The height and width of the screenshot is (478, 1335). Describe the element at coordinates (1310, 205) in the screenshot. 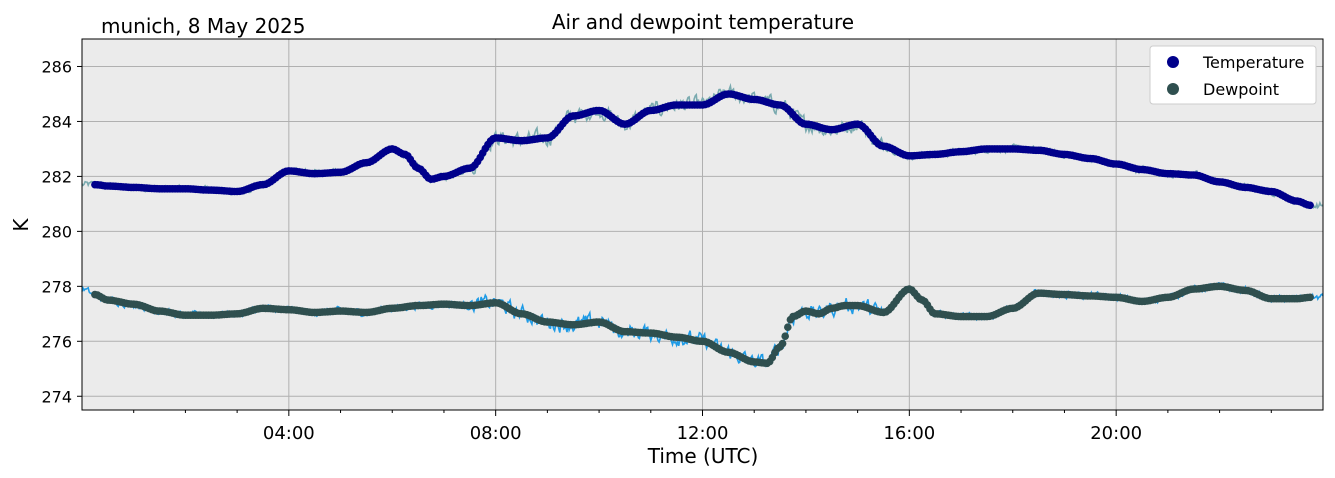

I see `series-0-dot` at that location.